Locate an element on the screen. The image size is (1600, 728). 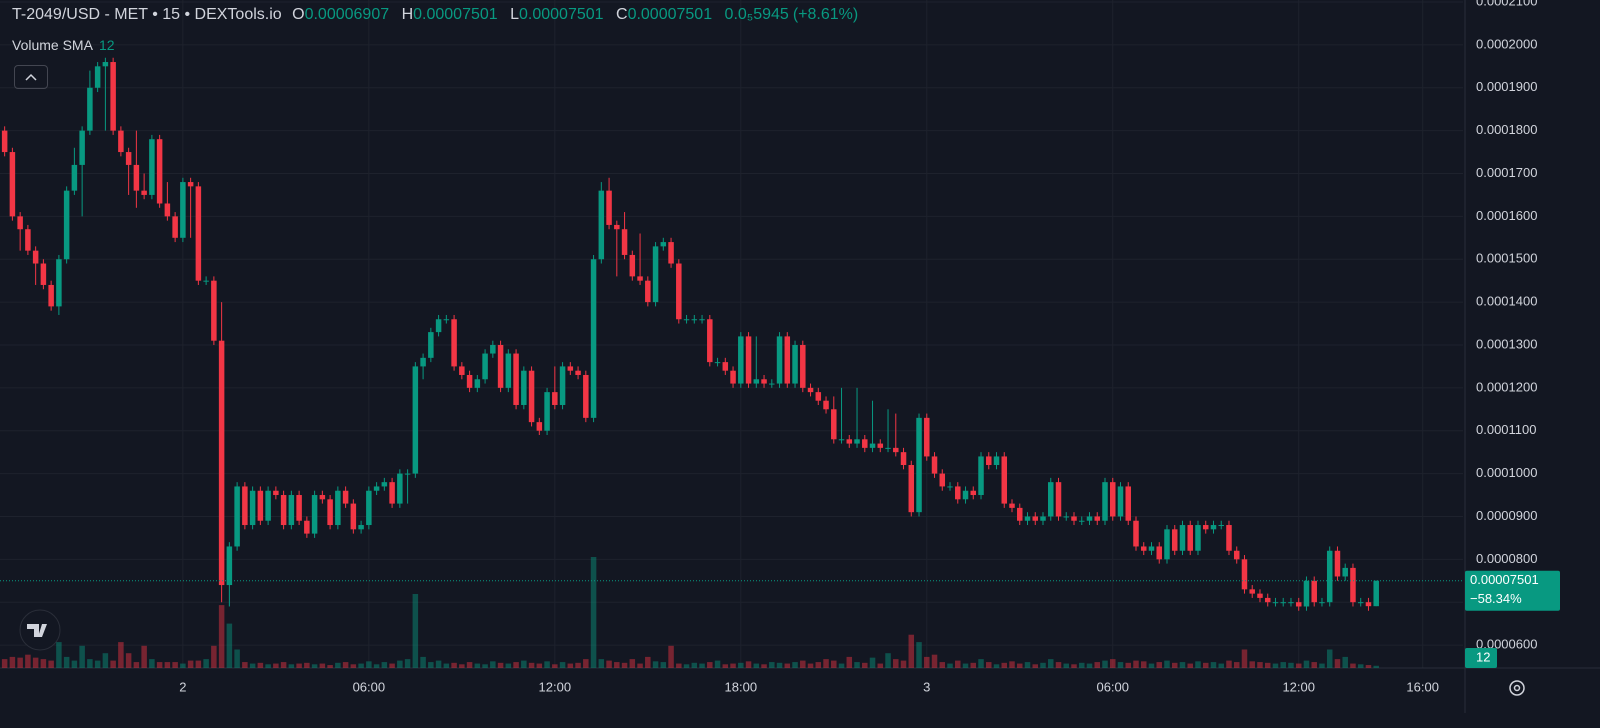
low-value: 0.00007501 is located at coordinates (561, 14).